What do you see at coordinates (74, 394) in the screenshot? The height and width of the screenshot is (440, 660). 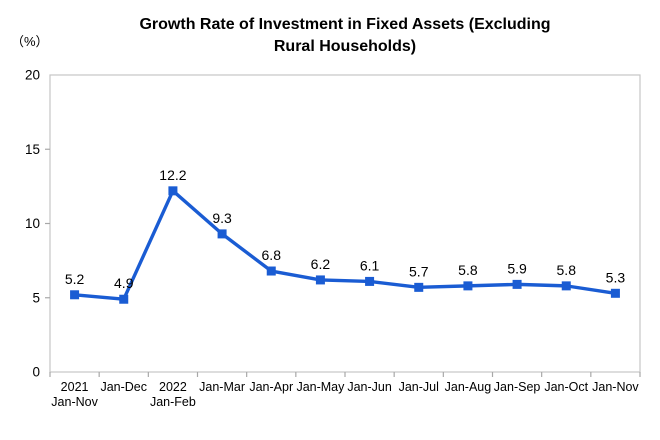 I see `x-axis-category-label: 2021 Jan-Nov` at bounding box center [74, 394].